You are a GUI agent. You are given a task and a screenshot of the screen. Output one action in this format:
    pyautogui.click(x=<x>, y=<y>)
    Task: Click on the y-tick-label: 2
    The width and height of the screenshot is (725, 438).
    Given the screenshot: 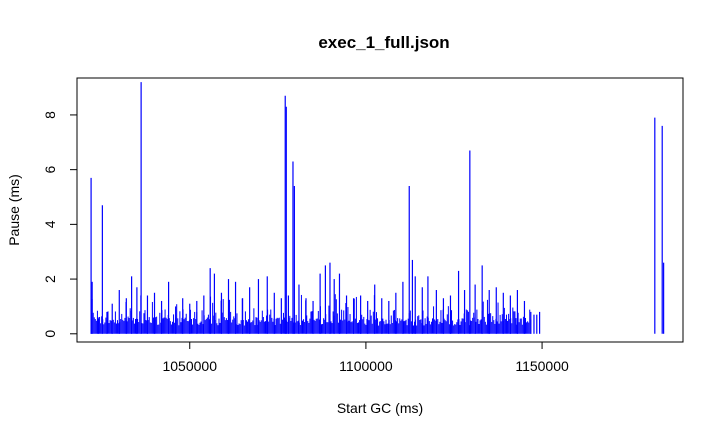 What is the action you would take?
    pyautogui.click(x=50, y=279)
    